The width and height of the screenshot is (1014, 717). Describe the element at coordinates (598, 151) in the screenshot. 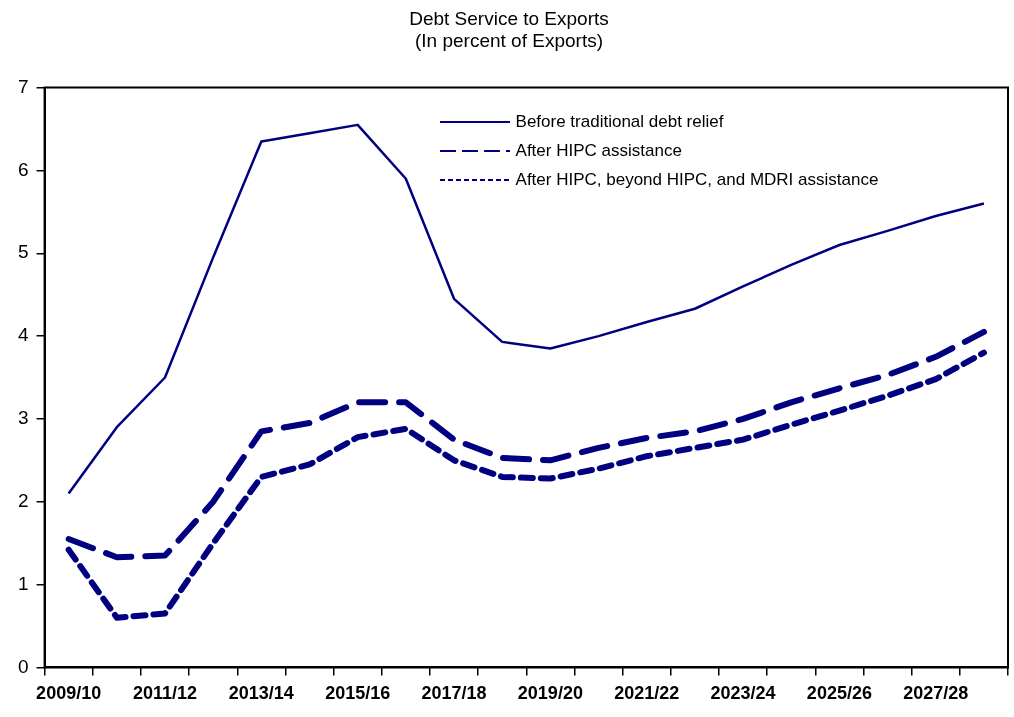

I see `legend-label: After HIPC assistance` at that location.